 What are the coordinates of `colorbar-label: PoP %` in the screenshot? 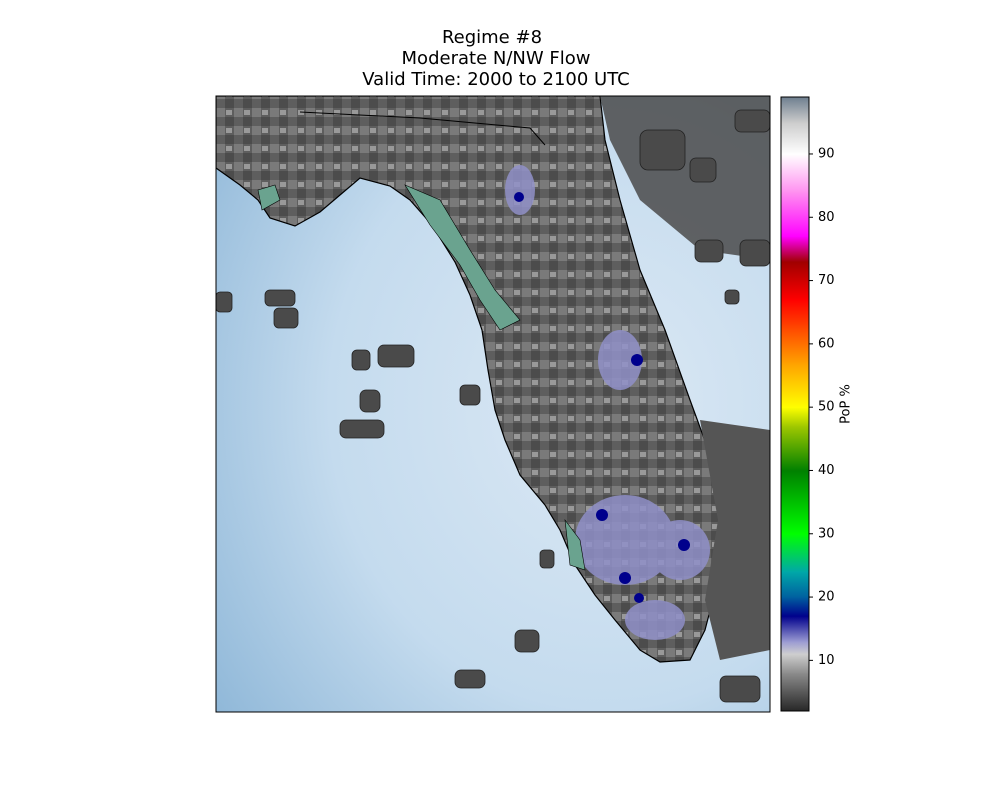 It's located at (846, 404).